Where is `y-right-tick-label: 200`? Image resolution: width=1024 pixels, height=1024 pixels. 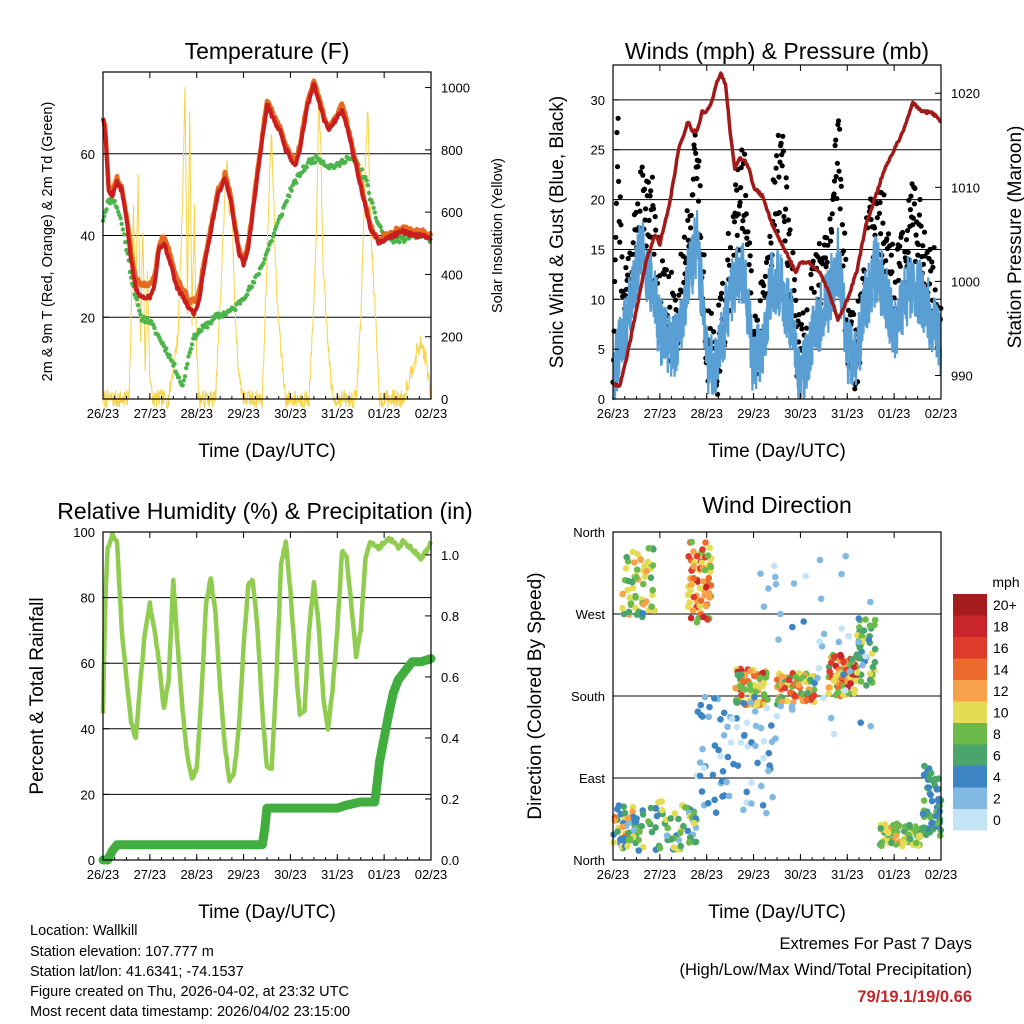
y-right-tick-label: 200 is located at coordinates (452, 337).